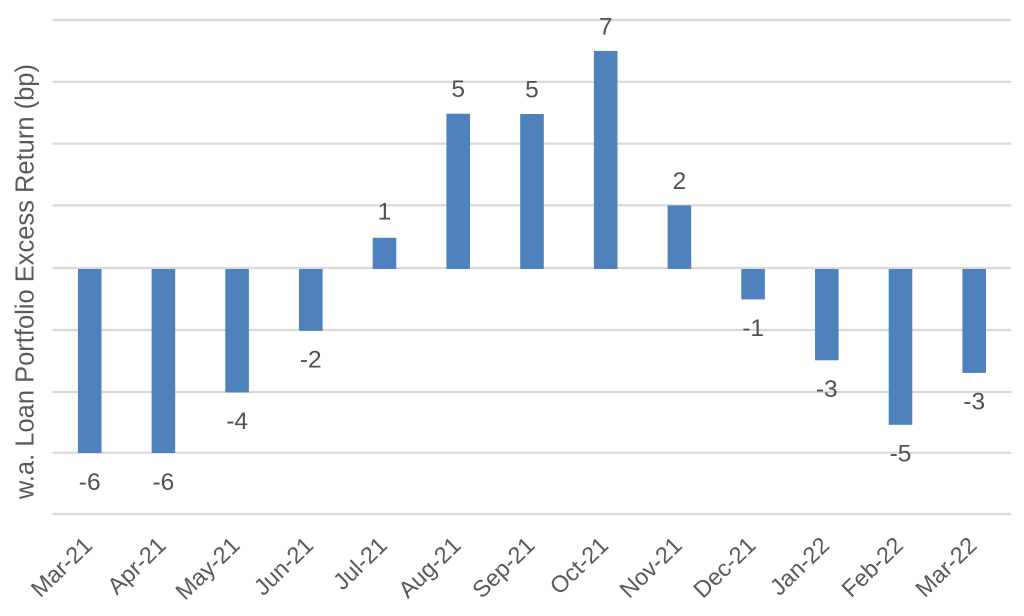 The image size is (1024, 616). Describe the element at coordinates (753, 328) in the screenshot. I see `svg-text: -1` at that location.